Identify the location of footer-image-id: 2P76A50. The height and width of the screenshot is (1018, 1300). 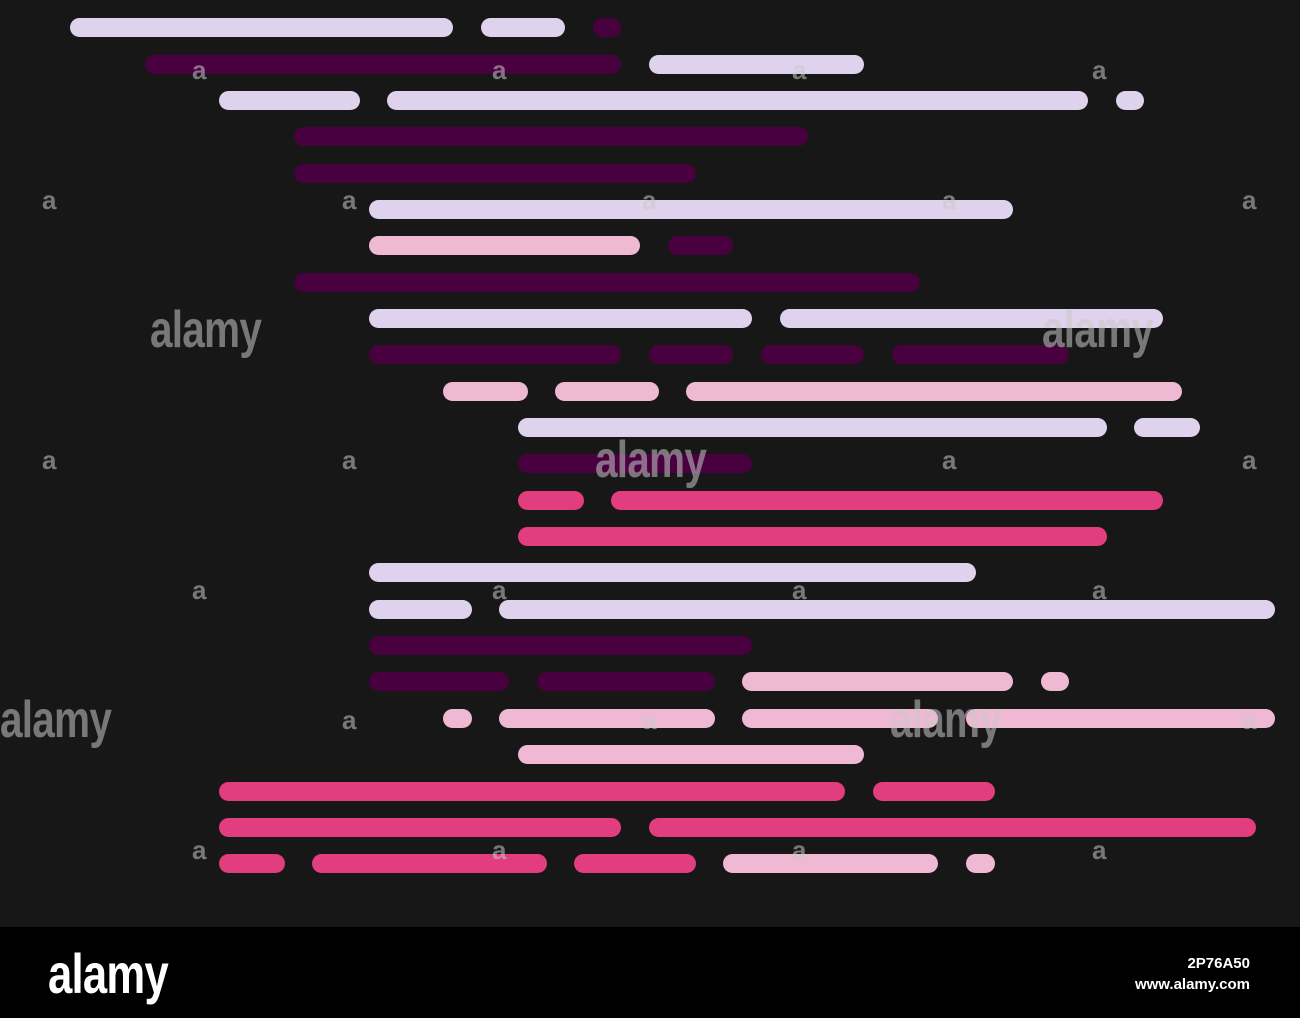
(1218, 963).